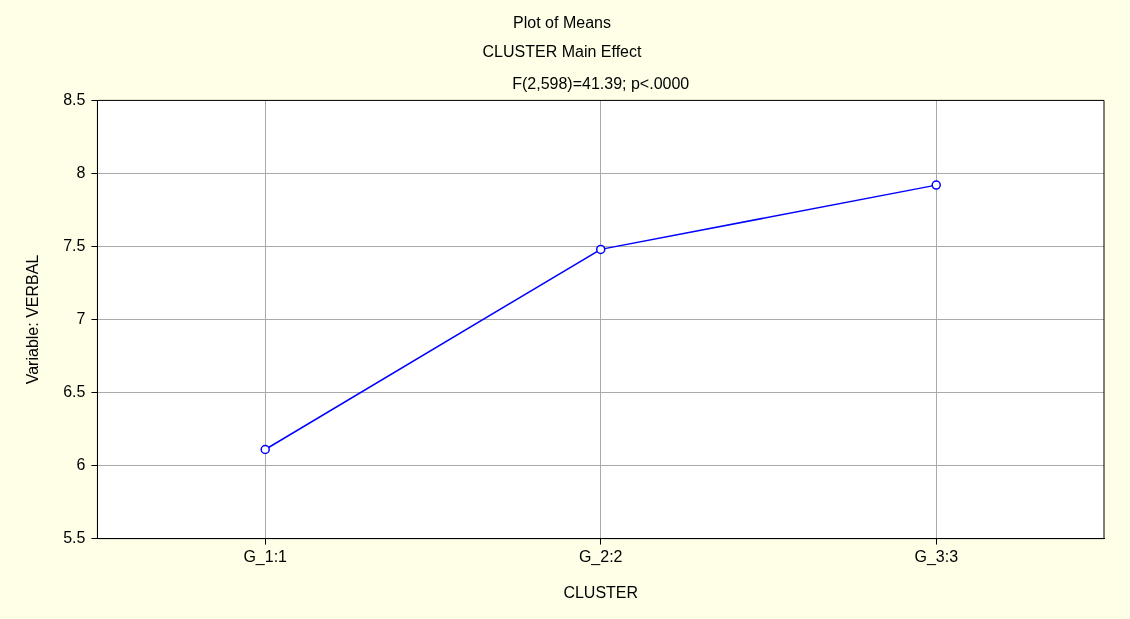 This screenshot has height=619, width=1130. Describe the element at coordinates (74, 391) in the screenshot. I see `y-tick-label: 6.5` at that location.